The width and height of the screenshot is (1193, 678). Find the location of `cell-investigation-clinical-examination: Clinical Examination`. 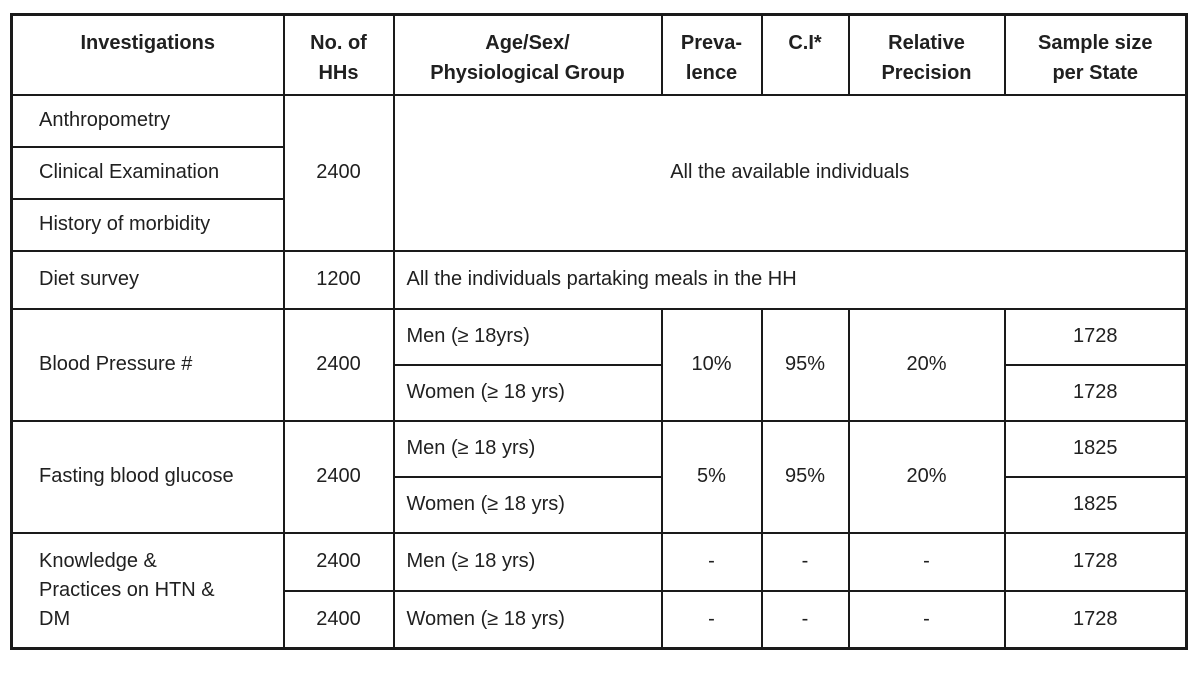

cell-investigation-clinical-examination: Clinical Examination is located at coordinates (147, 172).